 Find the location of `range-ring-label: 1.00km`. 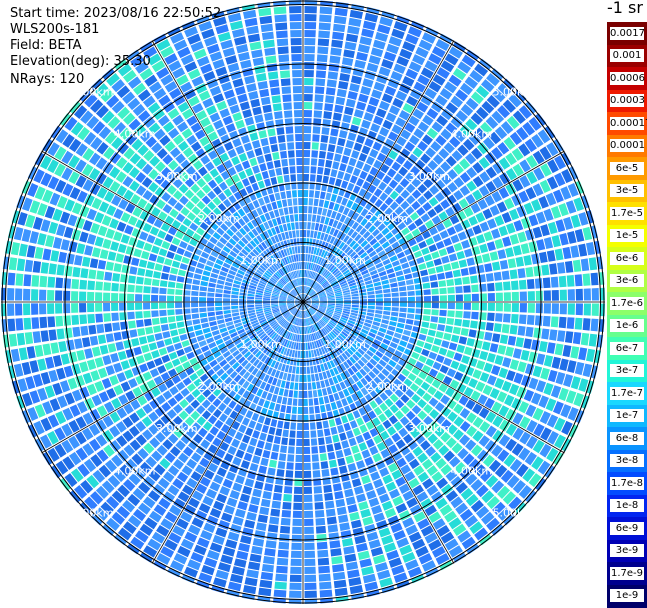

range-ring-label: 1.00km is located at coordinates (261, 344).